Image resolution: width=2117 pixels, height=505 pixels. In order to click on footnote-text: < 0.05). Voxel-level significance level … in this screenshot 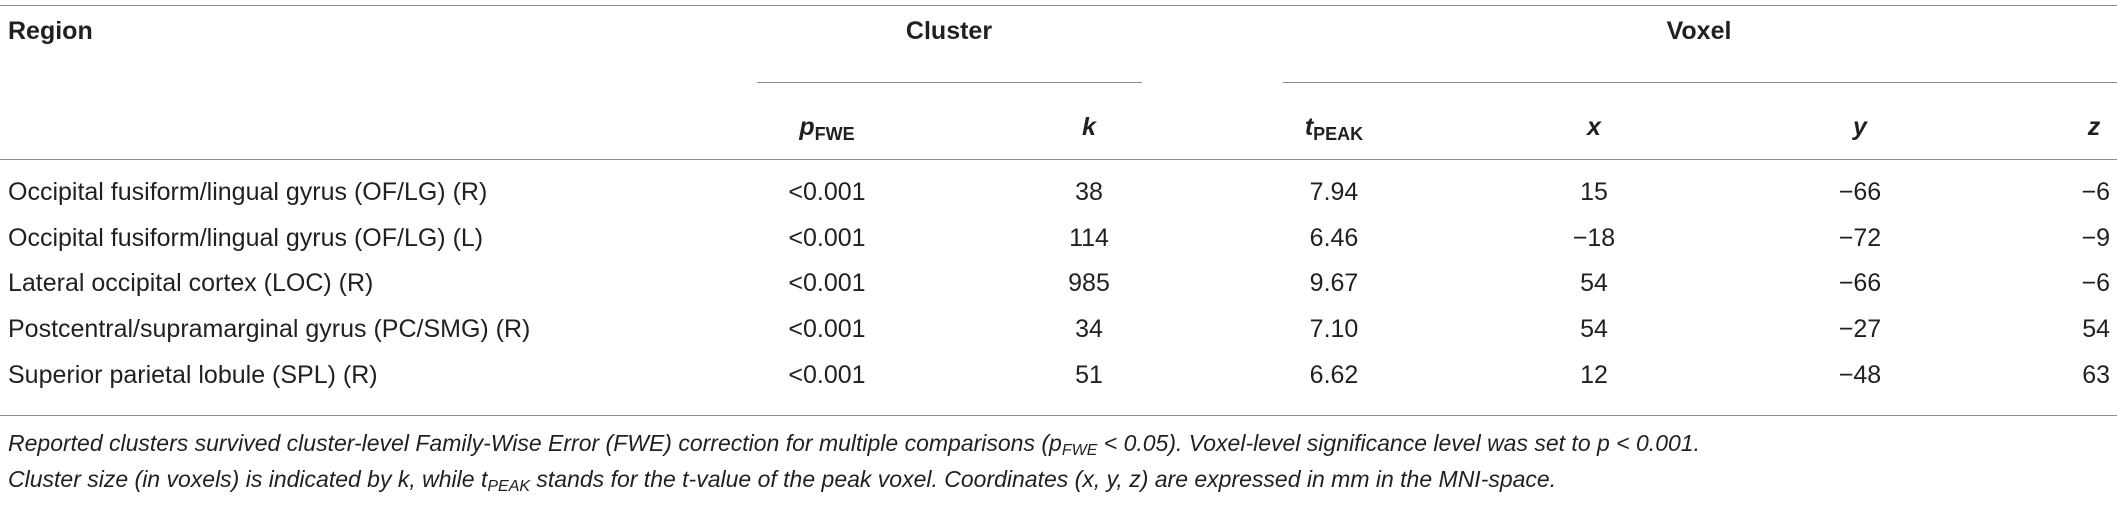, I will do `click(1398, 443)`.